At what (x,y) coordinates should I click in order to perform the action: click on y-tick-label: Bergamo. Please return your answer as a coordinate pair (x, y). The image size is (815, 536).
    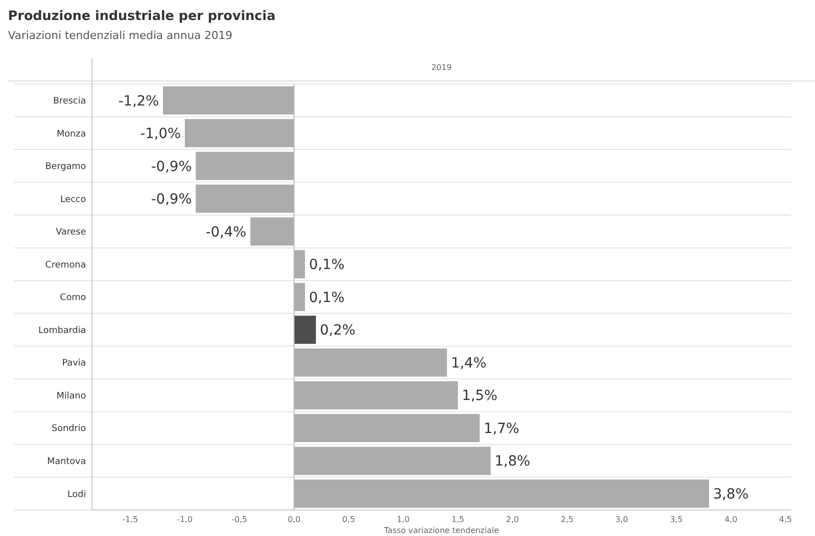
    Looking at the image, I should click on (65, 167).